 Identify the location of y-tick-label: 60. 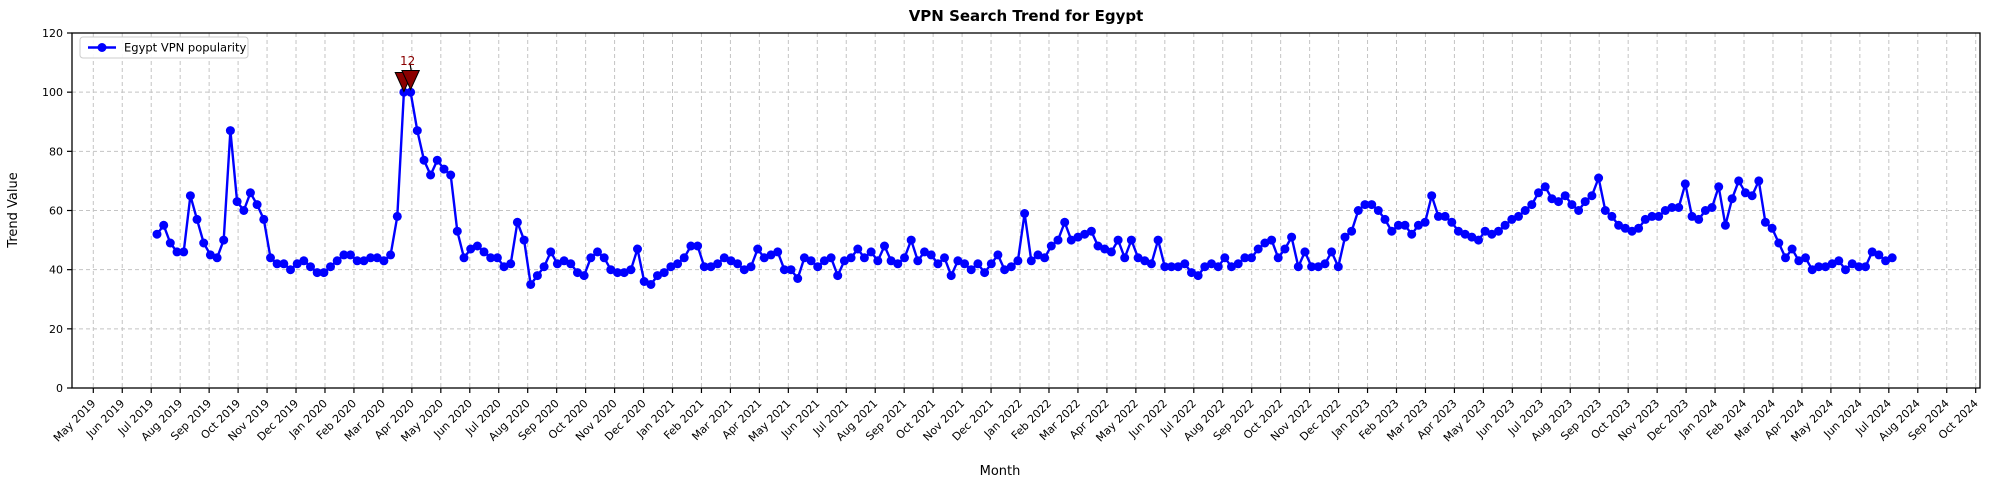
(56, 211).